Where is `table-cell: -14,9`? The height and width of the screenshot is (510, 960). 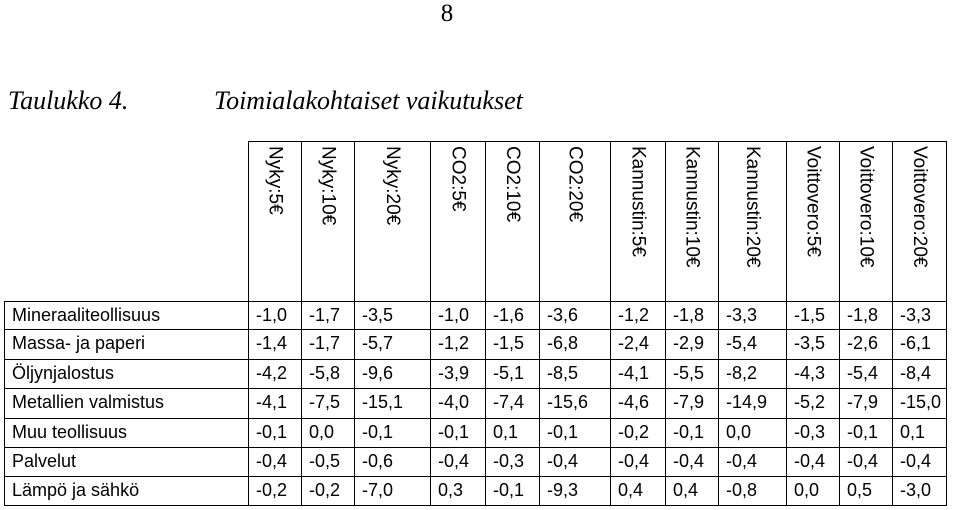
table-cell: -14,9 is located at coordinates (747, 402).